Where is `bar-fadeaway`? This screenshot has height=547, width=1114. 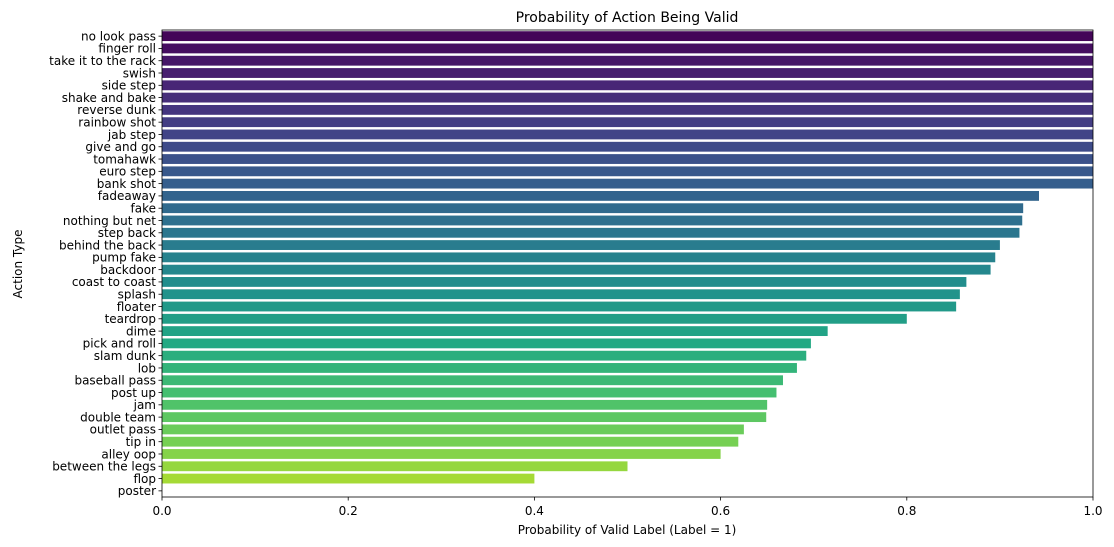 bar-fadeaway is located at coordinates (600, 195).